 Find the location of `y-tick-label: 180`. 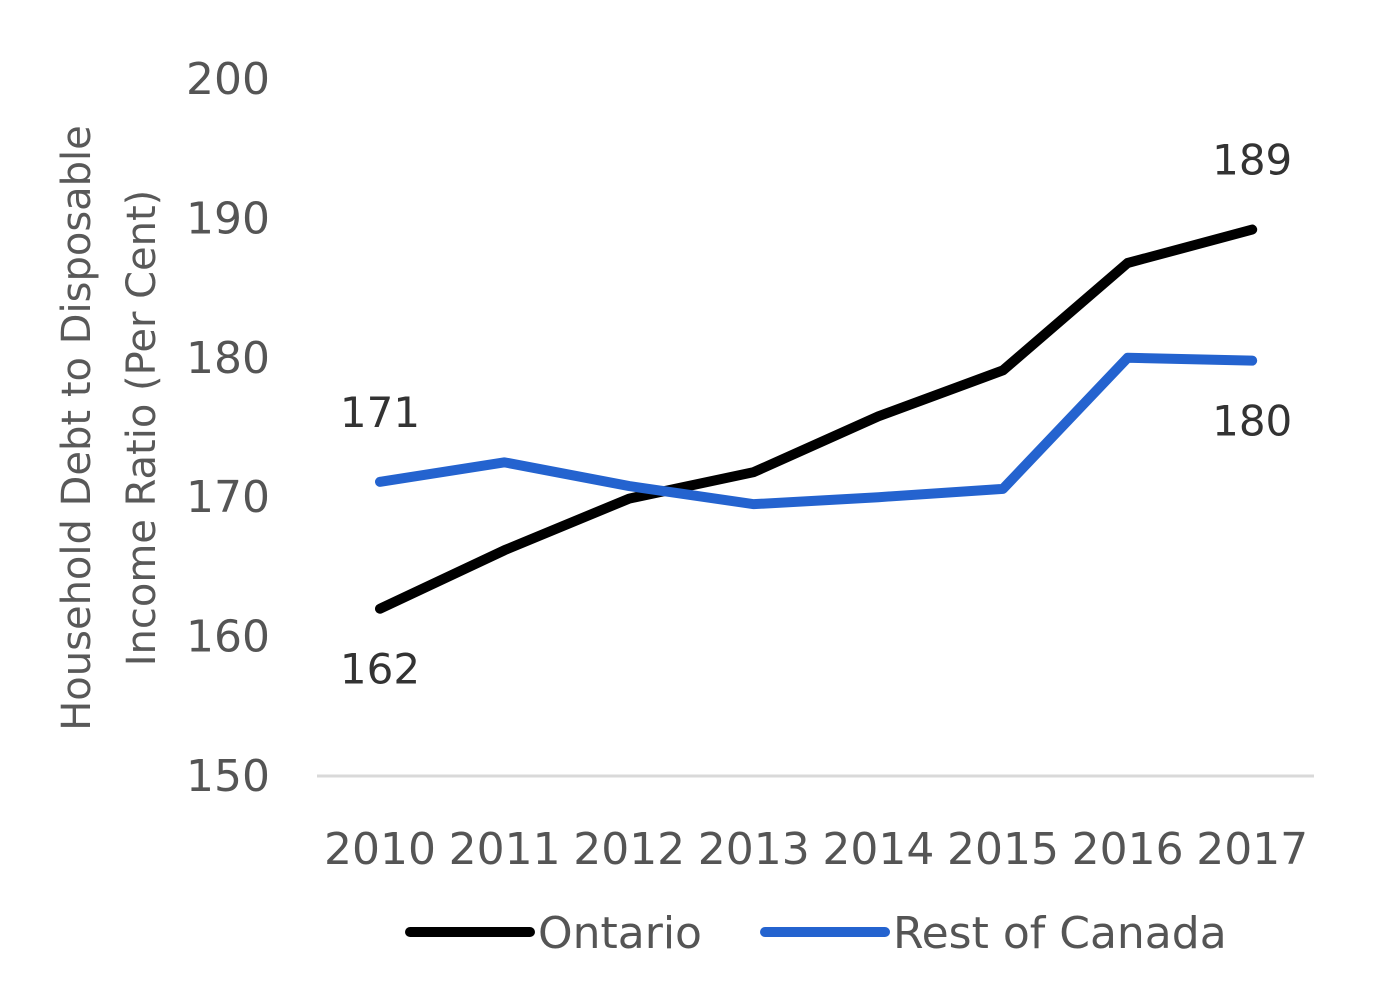

y-tick-label: 180 is located at coordinates (228, 358).